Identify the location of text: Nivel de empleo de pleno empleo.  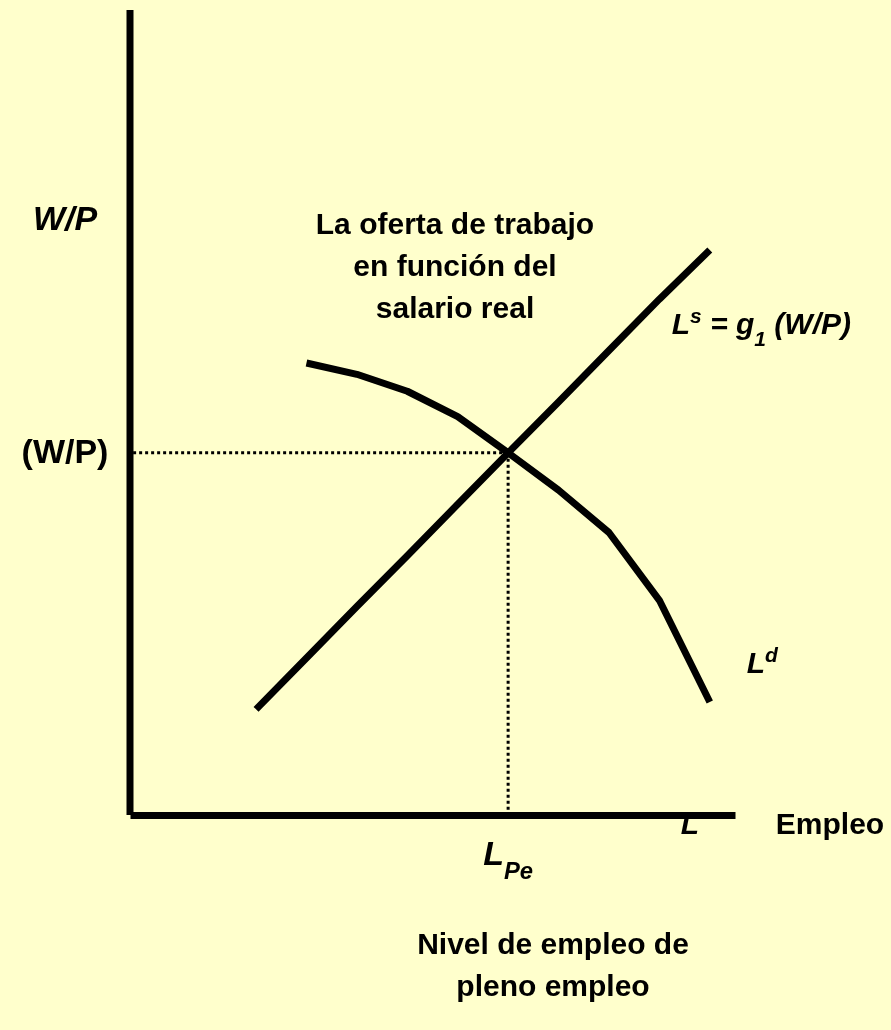
(553, 964).